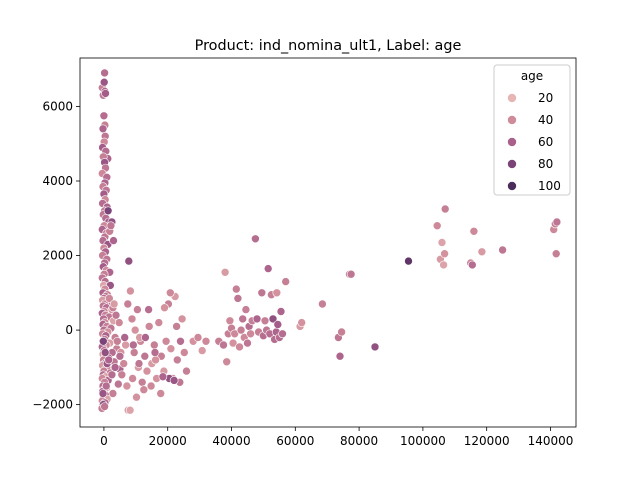  I want to click on y-tick-label: 0, so click(69, 330).